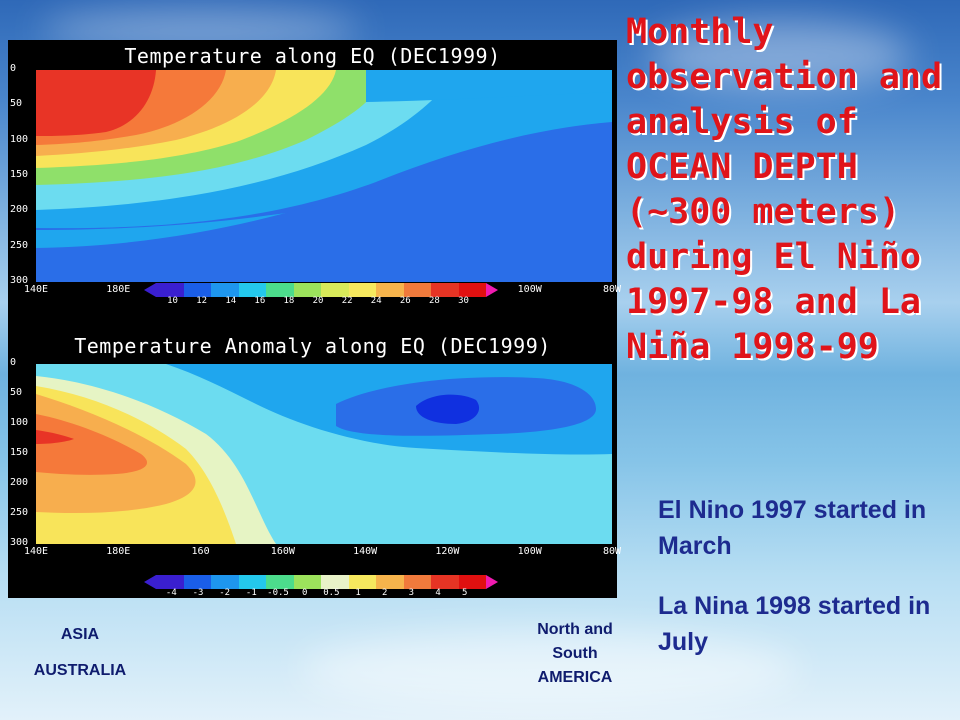 The image size is (960, 720). Describe the element at coordinates (324, 202) in the screenshot. I see `contour-sky` at that location.